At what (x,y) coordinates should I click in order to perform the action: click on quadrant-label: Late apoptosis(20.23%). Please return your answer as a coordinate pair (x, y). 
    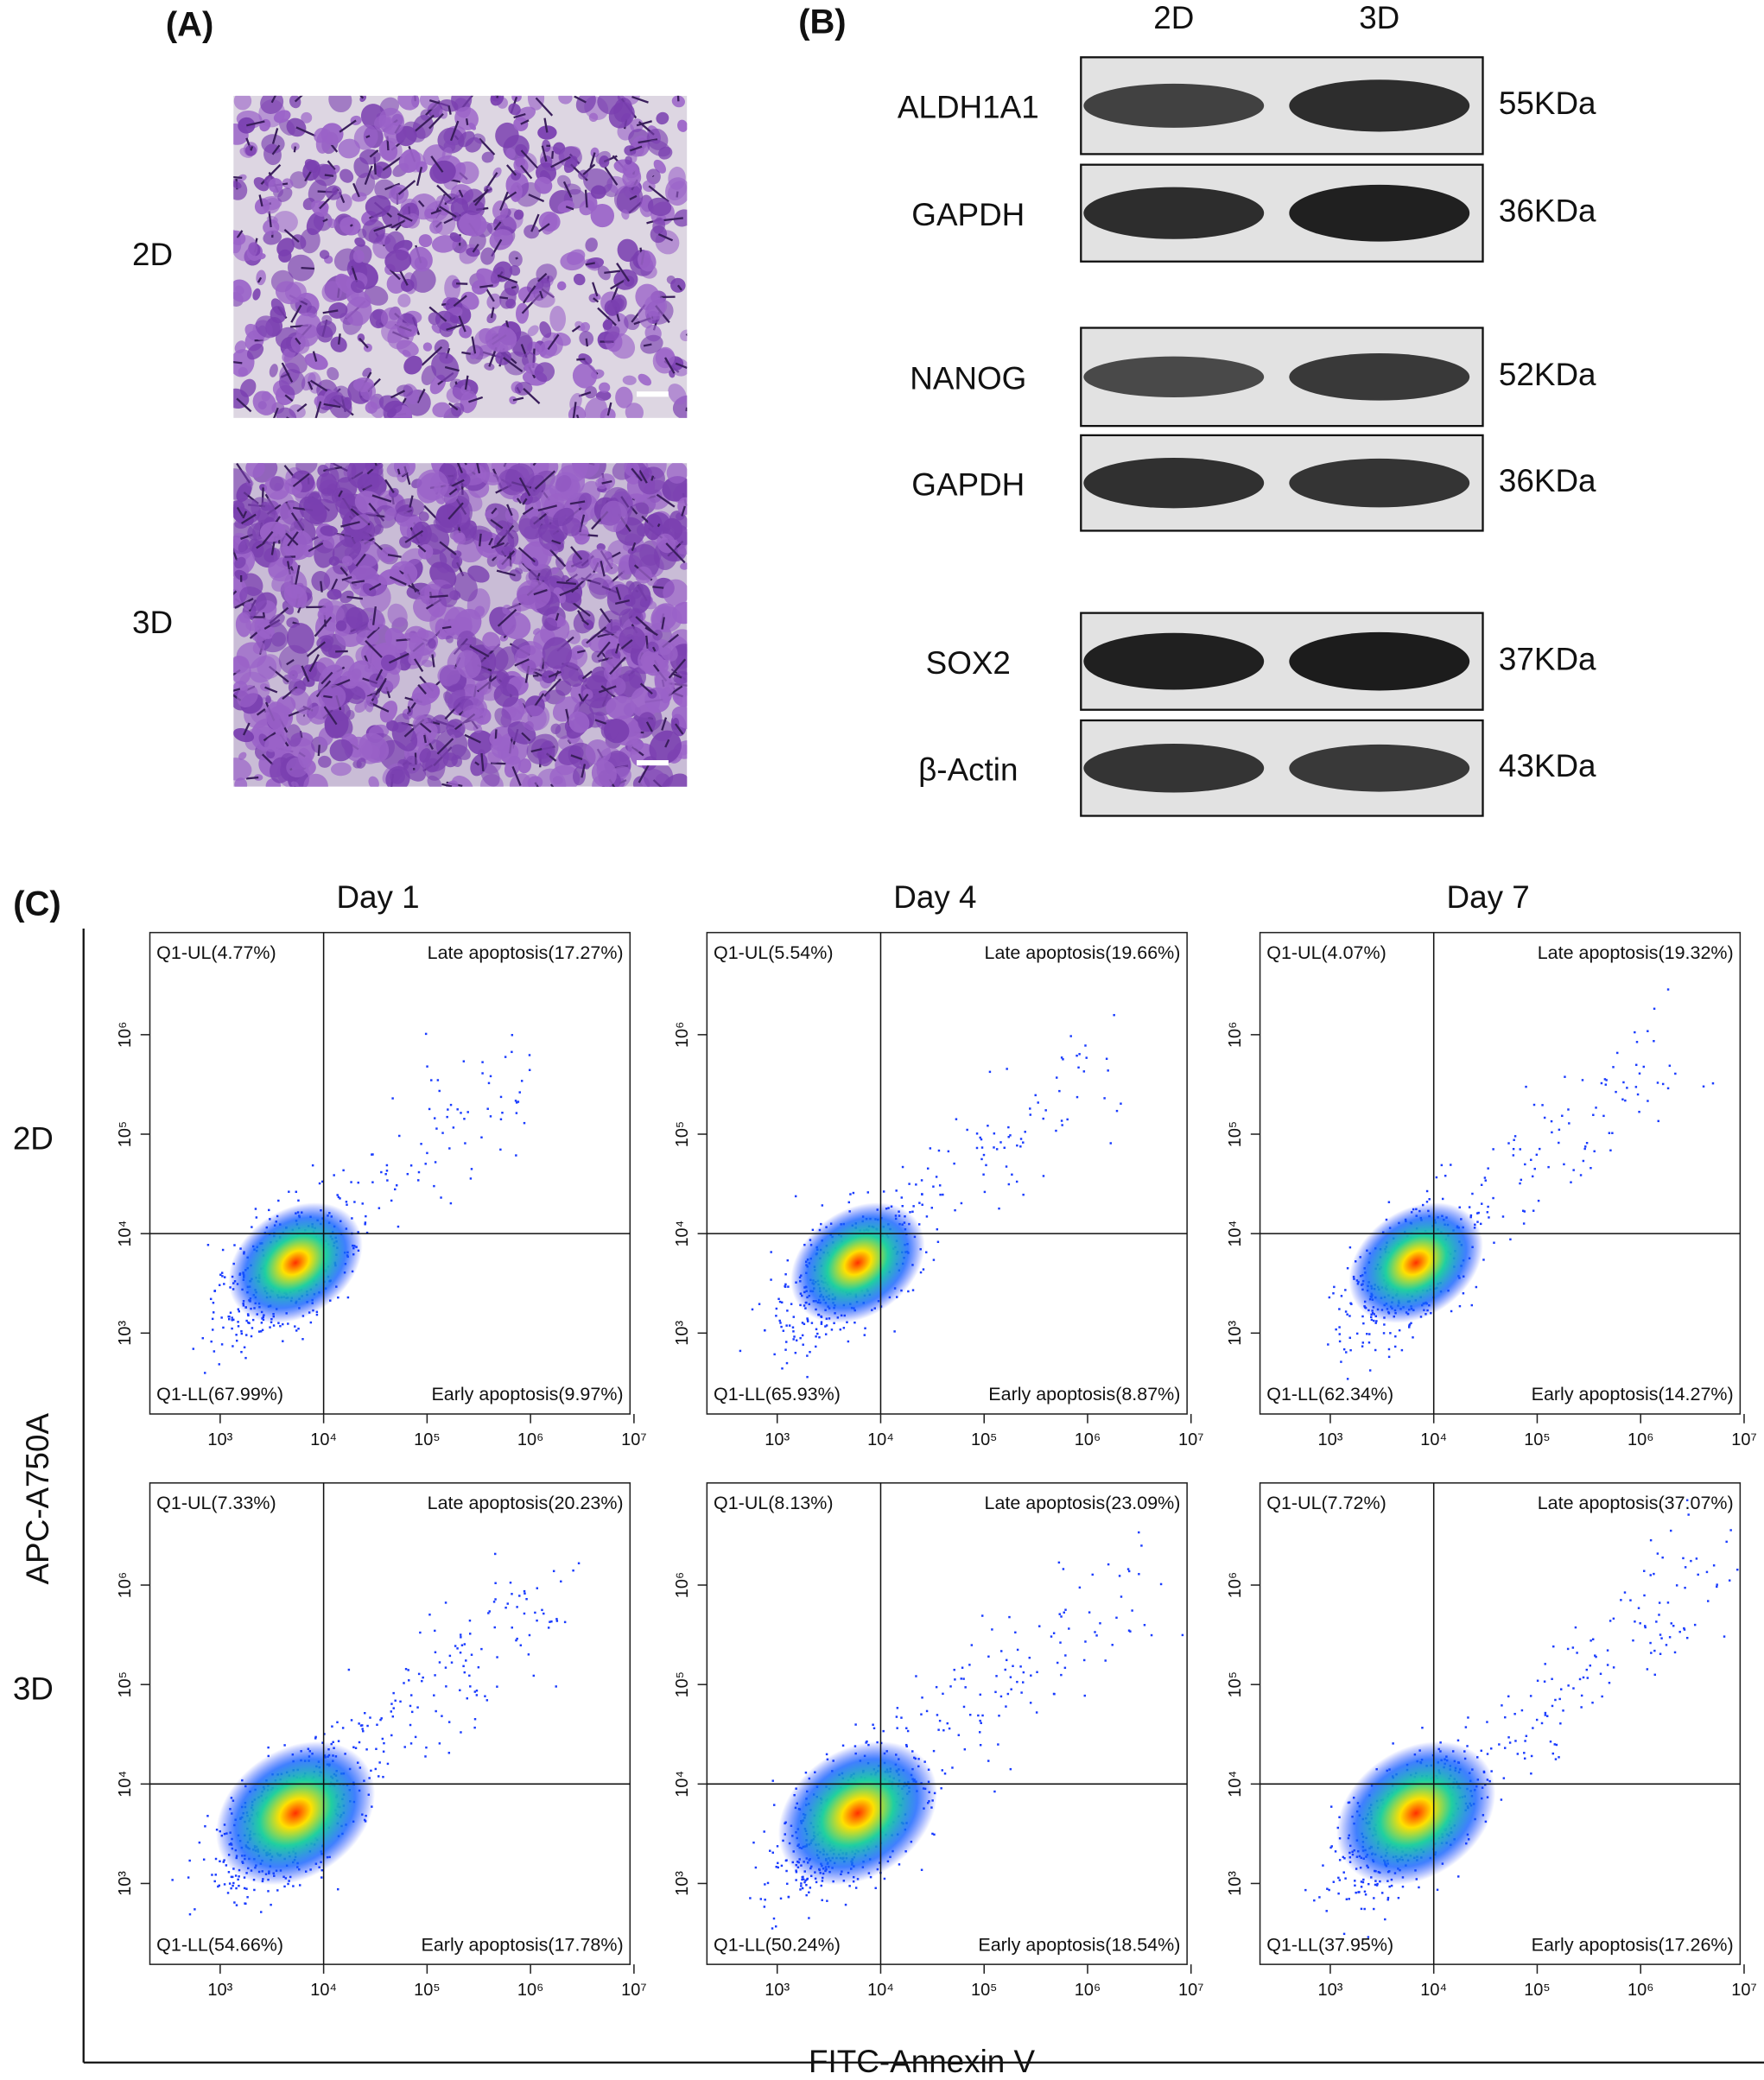
    Looking at the image, I should click on (526, 1503).